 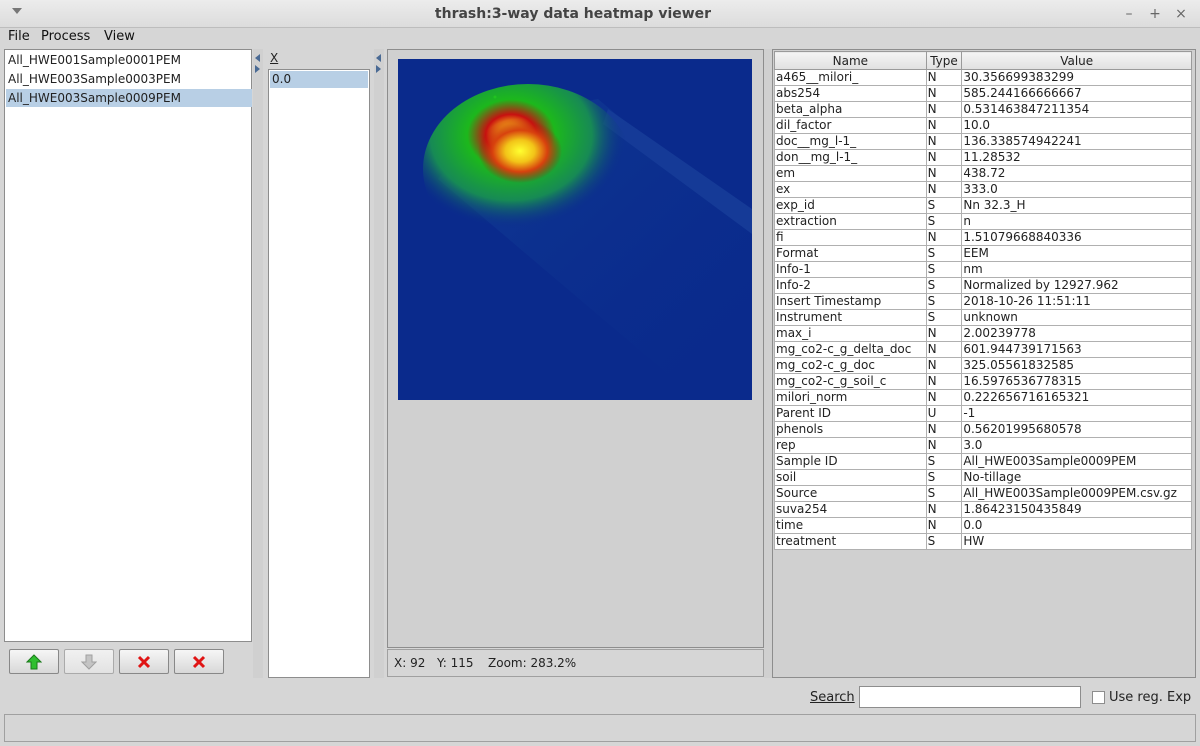 What do you see at coordinates (1129, 14) in the screenshot?
I see `minimize-button: –` at bounding box center [1129, 14].